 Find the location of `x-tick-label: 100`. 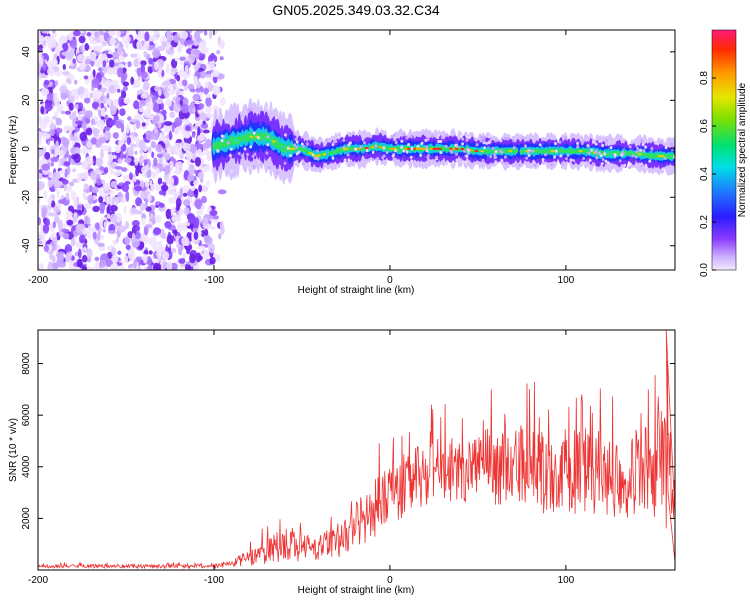

x-tick-label: 100 is located at coordinates (566, 280).